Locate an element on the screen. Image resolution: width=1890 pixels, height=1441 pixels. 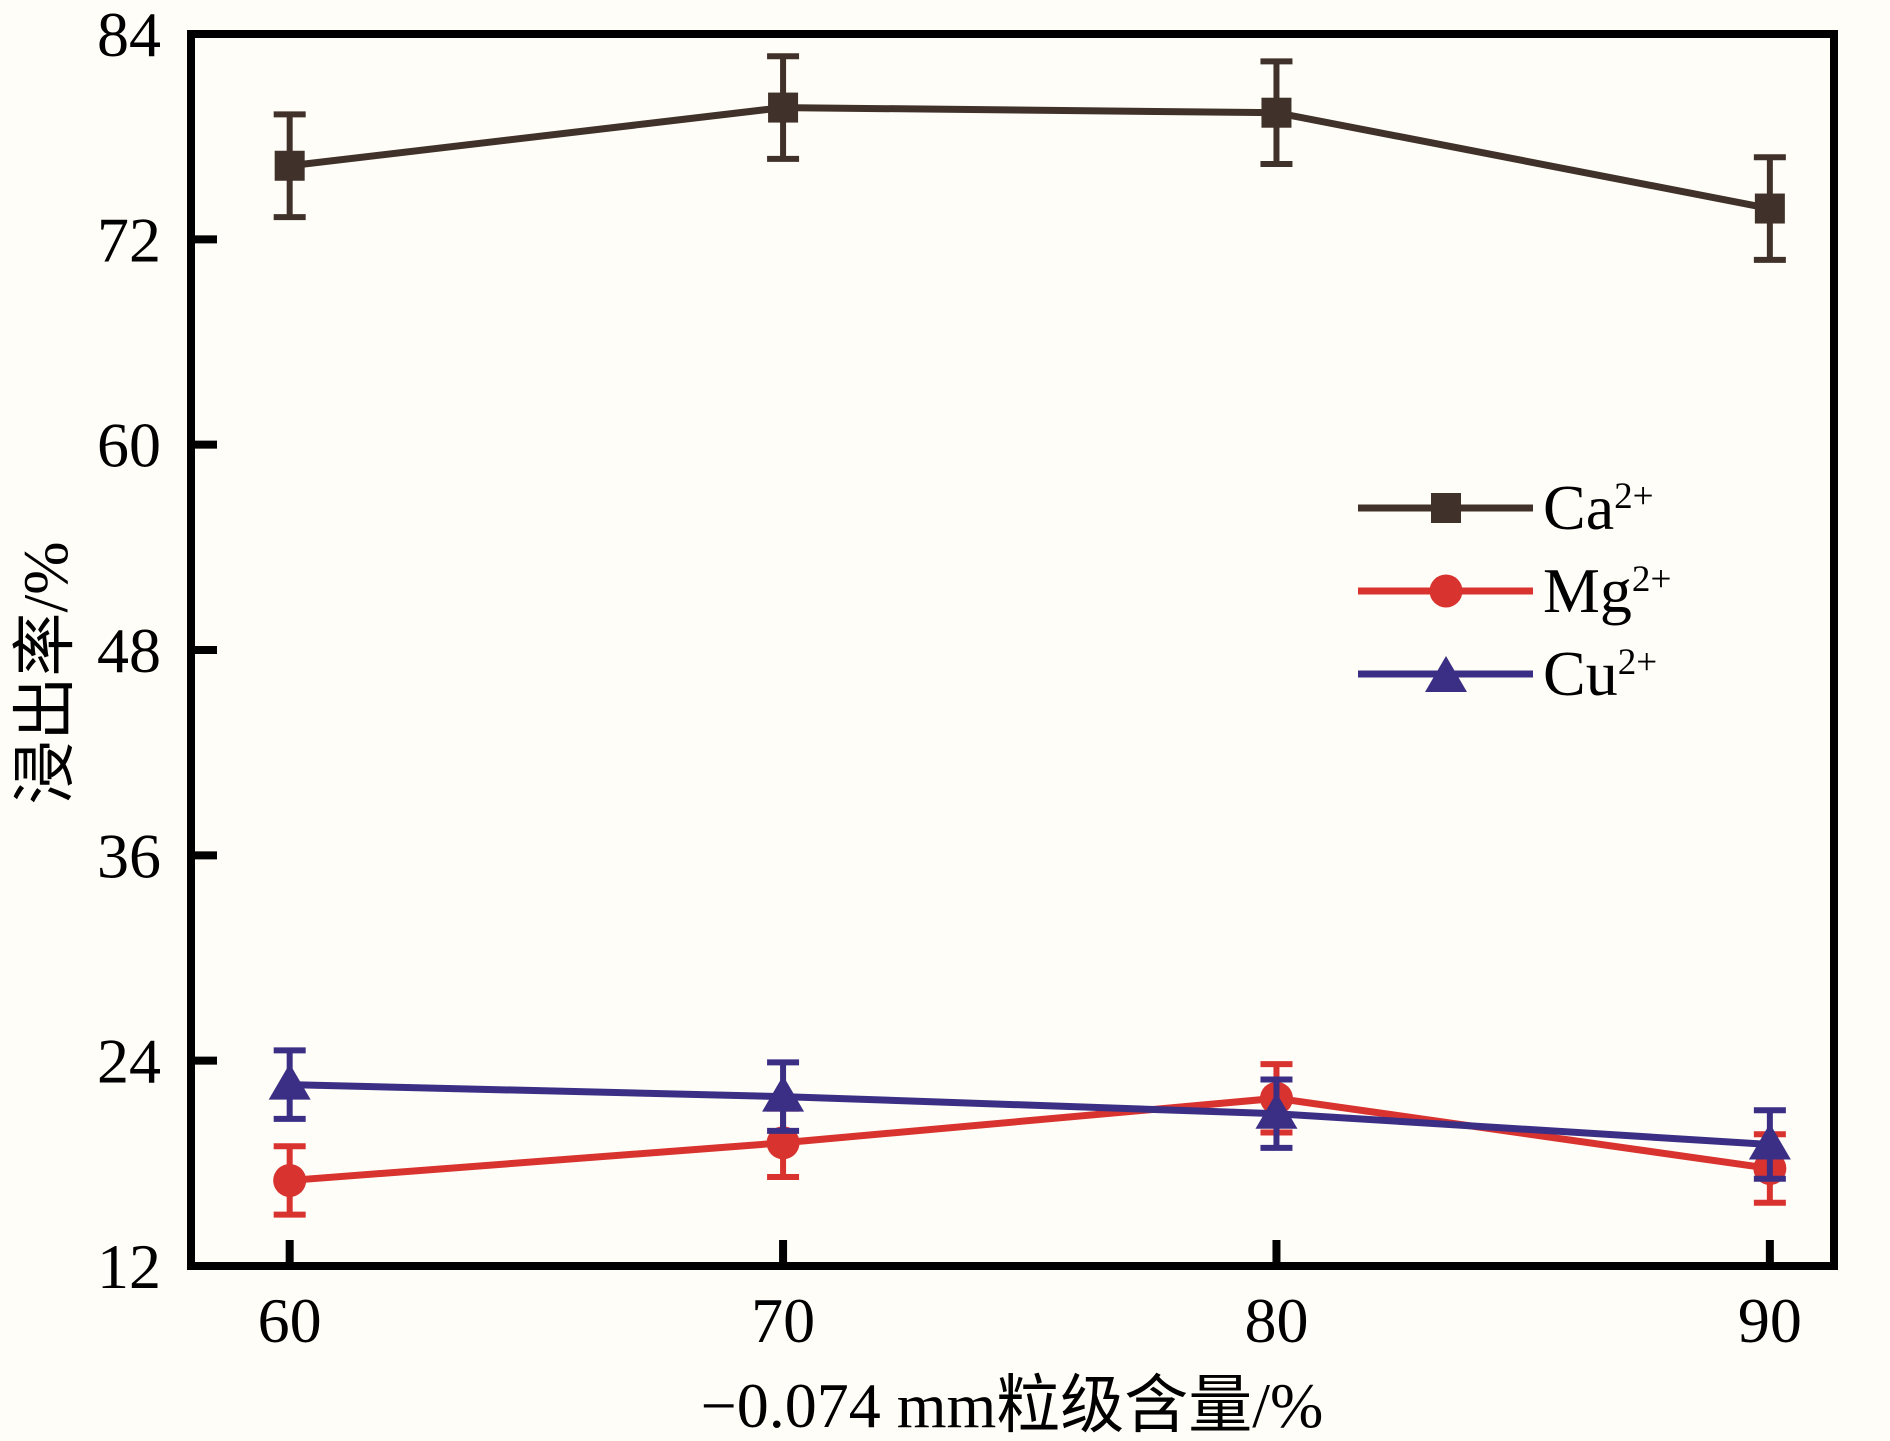
series-line-mg is located at coordinates (1030, 1139).